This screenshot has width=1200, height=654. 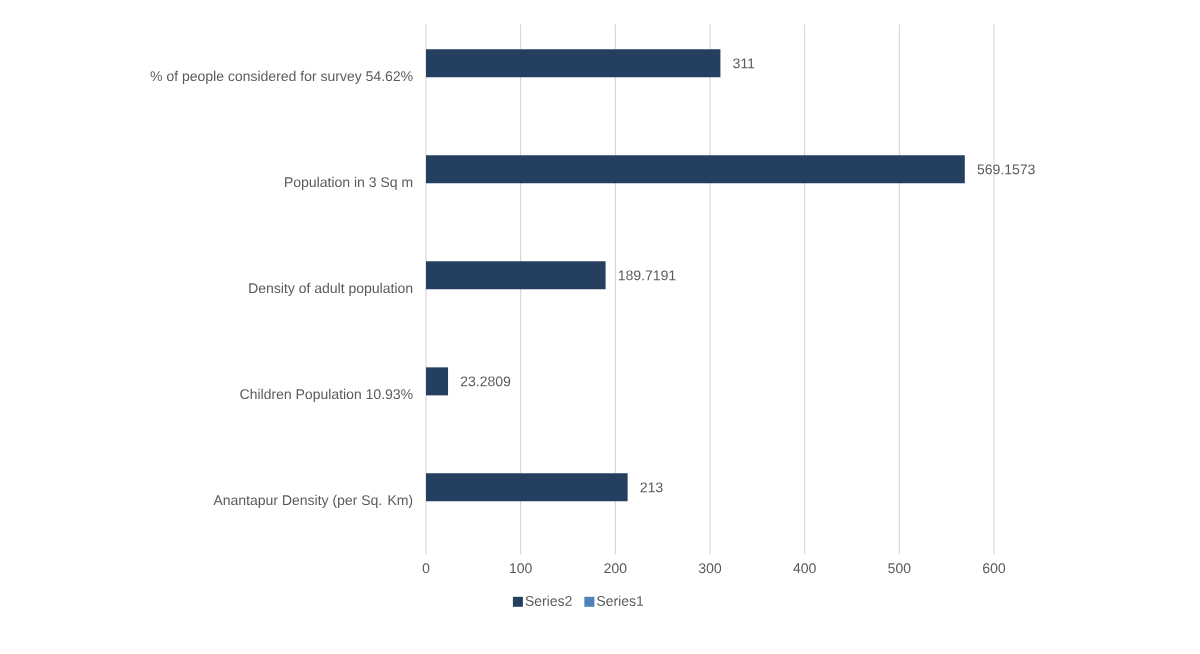 I want to click on data-label: 311, so click(x=744, y=63).